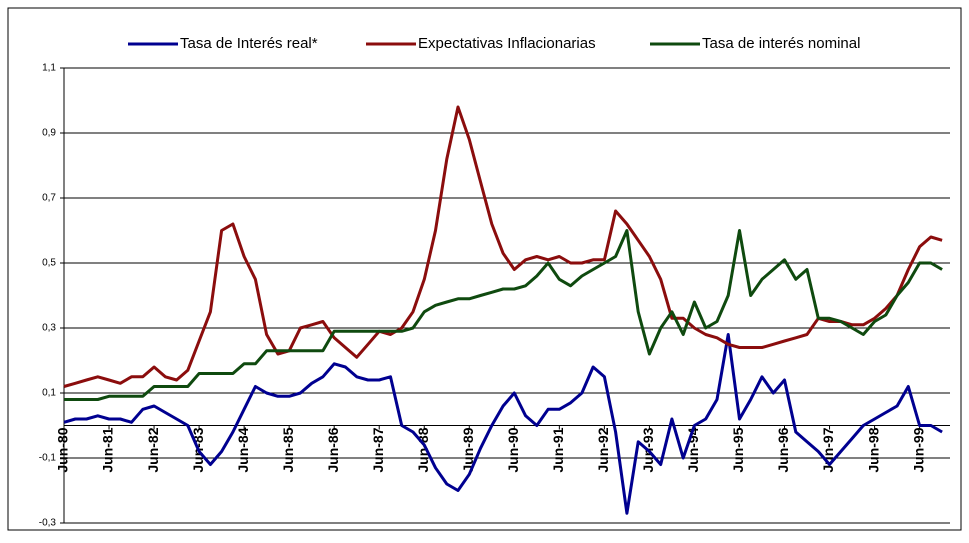 The width and height of the screenshot is (969, 543). What do you see at coordinates (49, 328) in the screenshot?
I see `y-tick-label: 0,3` at bounding box center [49, 328].